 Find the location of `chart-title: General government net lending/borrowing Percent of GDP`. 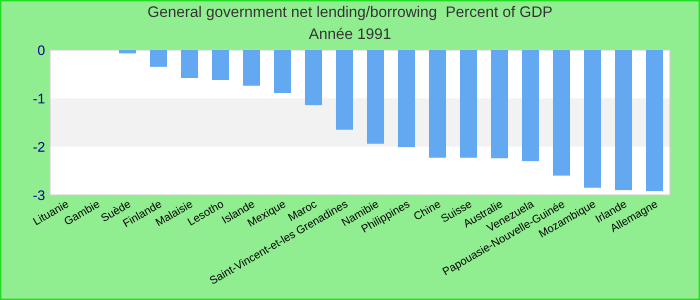

chart-title: General government net lending/borrowing Percent of GDP is located at coordinates (350, 13).